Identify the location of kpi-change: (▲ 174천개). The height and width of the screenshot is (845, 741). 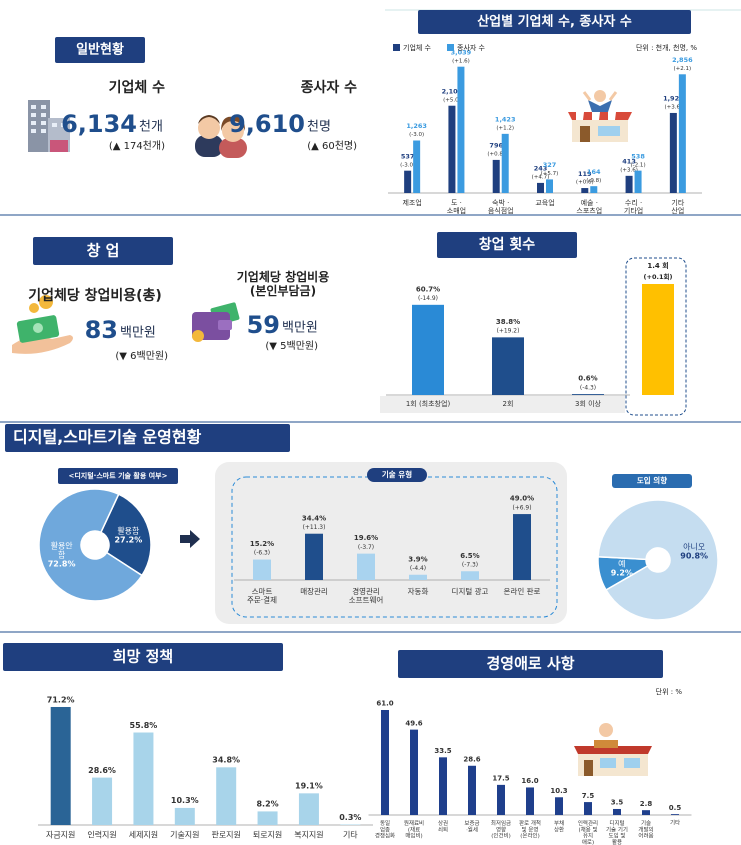
(137, 146).